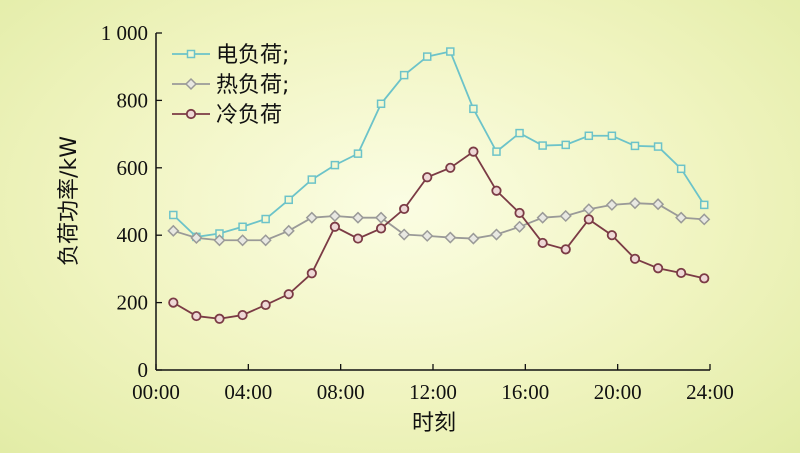  What do you see at coordinates (133, 168) in the screenshot?
I see `y-tick-label: 600` at bounding box center [133, 168].